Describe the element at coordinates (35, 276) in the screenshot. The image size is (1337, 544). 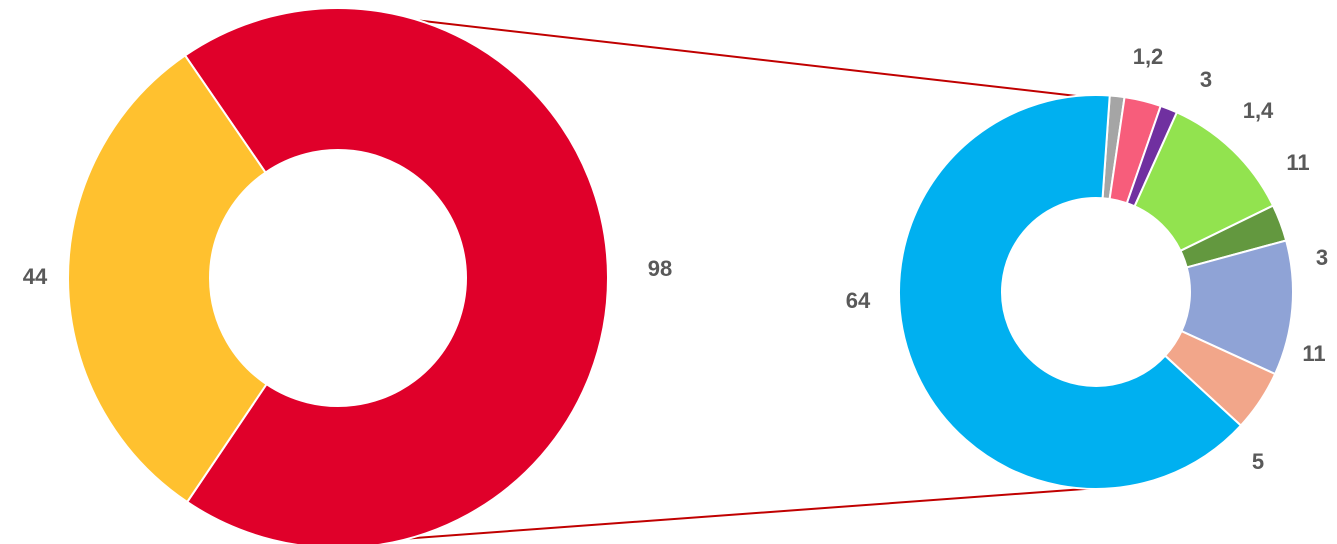
I see `data-label: 44` at that location.